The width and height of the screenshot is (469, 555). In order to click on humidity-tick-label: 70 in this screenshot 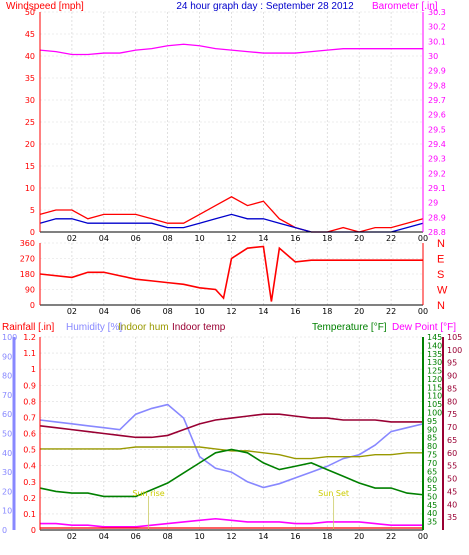, I will do `click(7, 395)`.